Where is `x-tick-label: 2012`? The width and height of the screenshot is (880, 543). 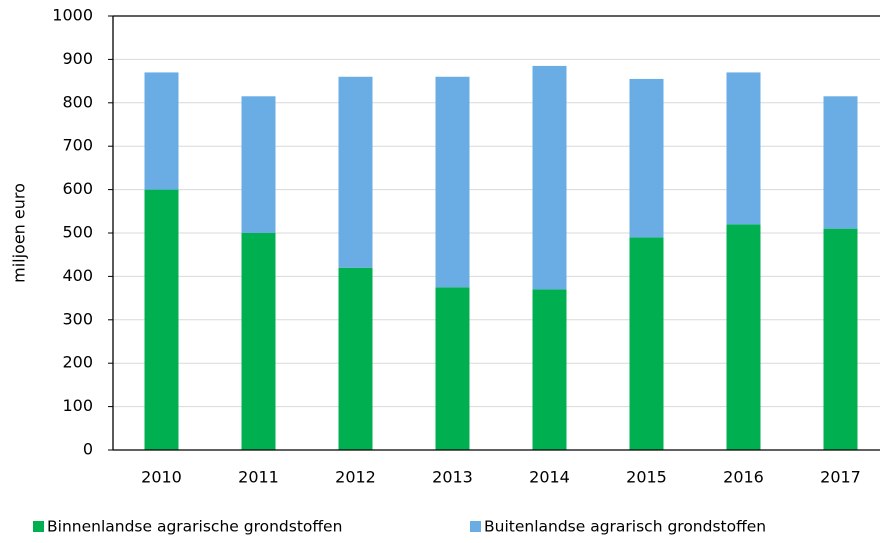
x-tick-label: 2012 is located at coordinates (355, 477).